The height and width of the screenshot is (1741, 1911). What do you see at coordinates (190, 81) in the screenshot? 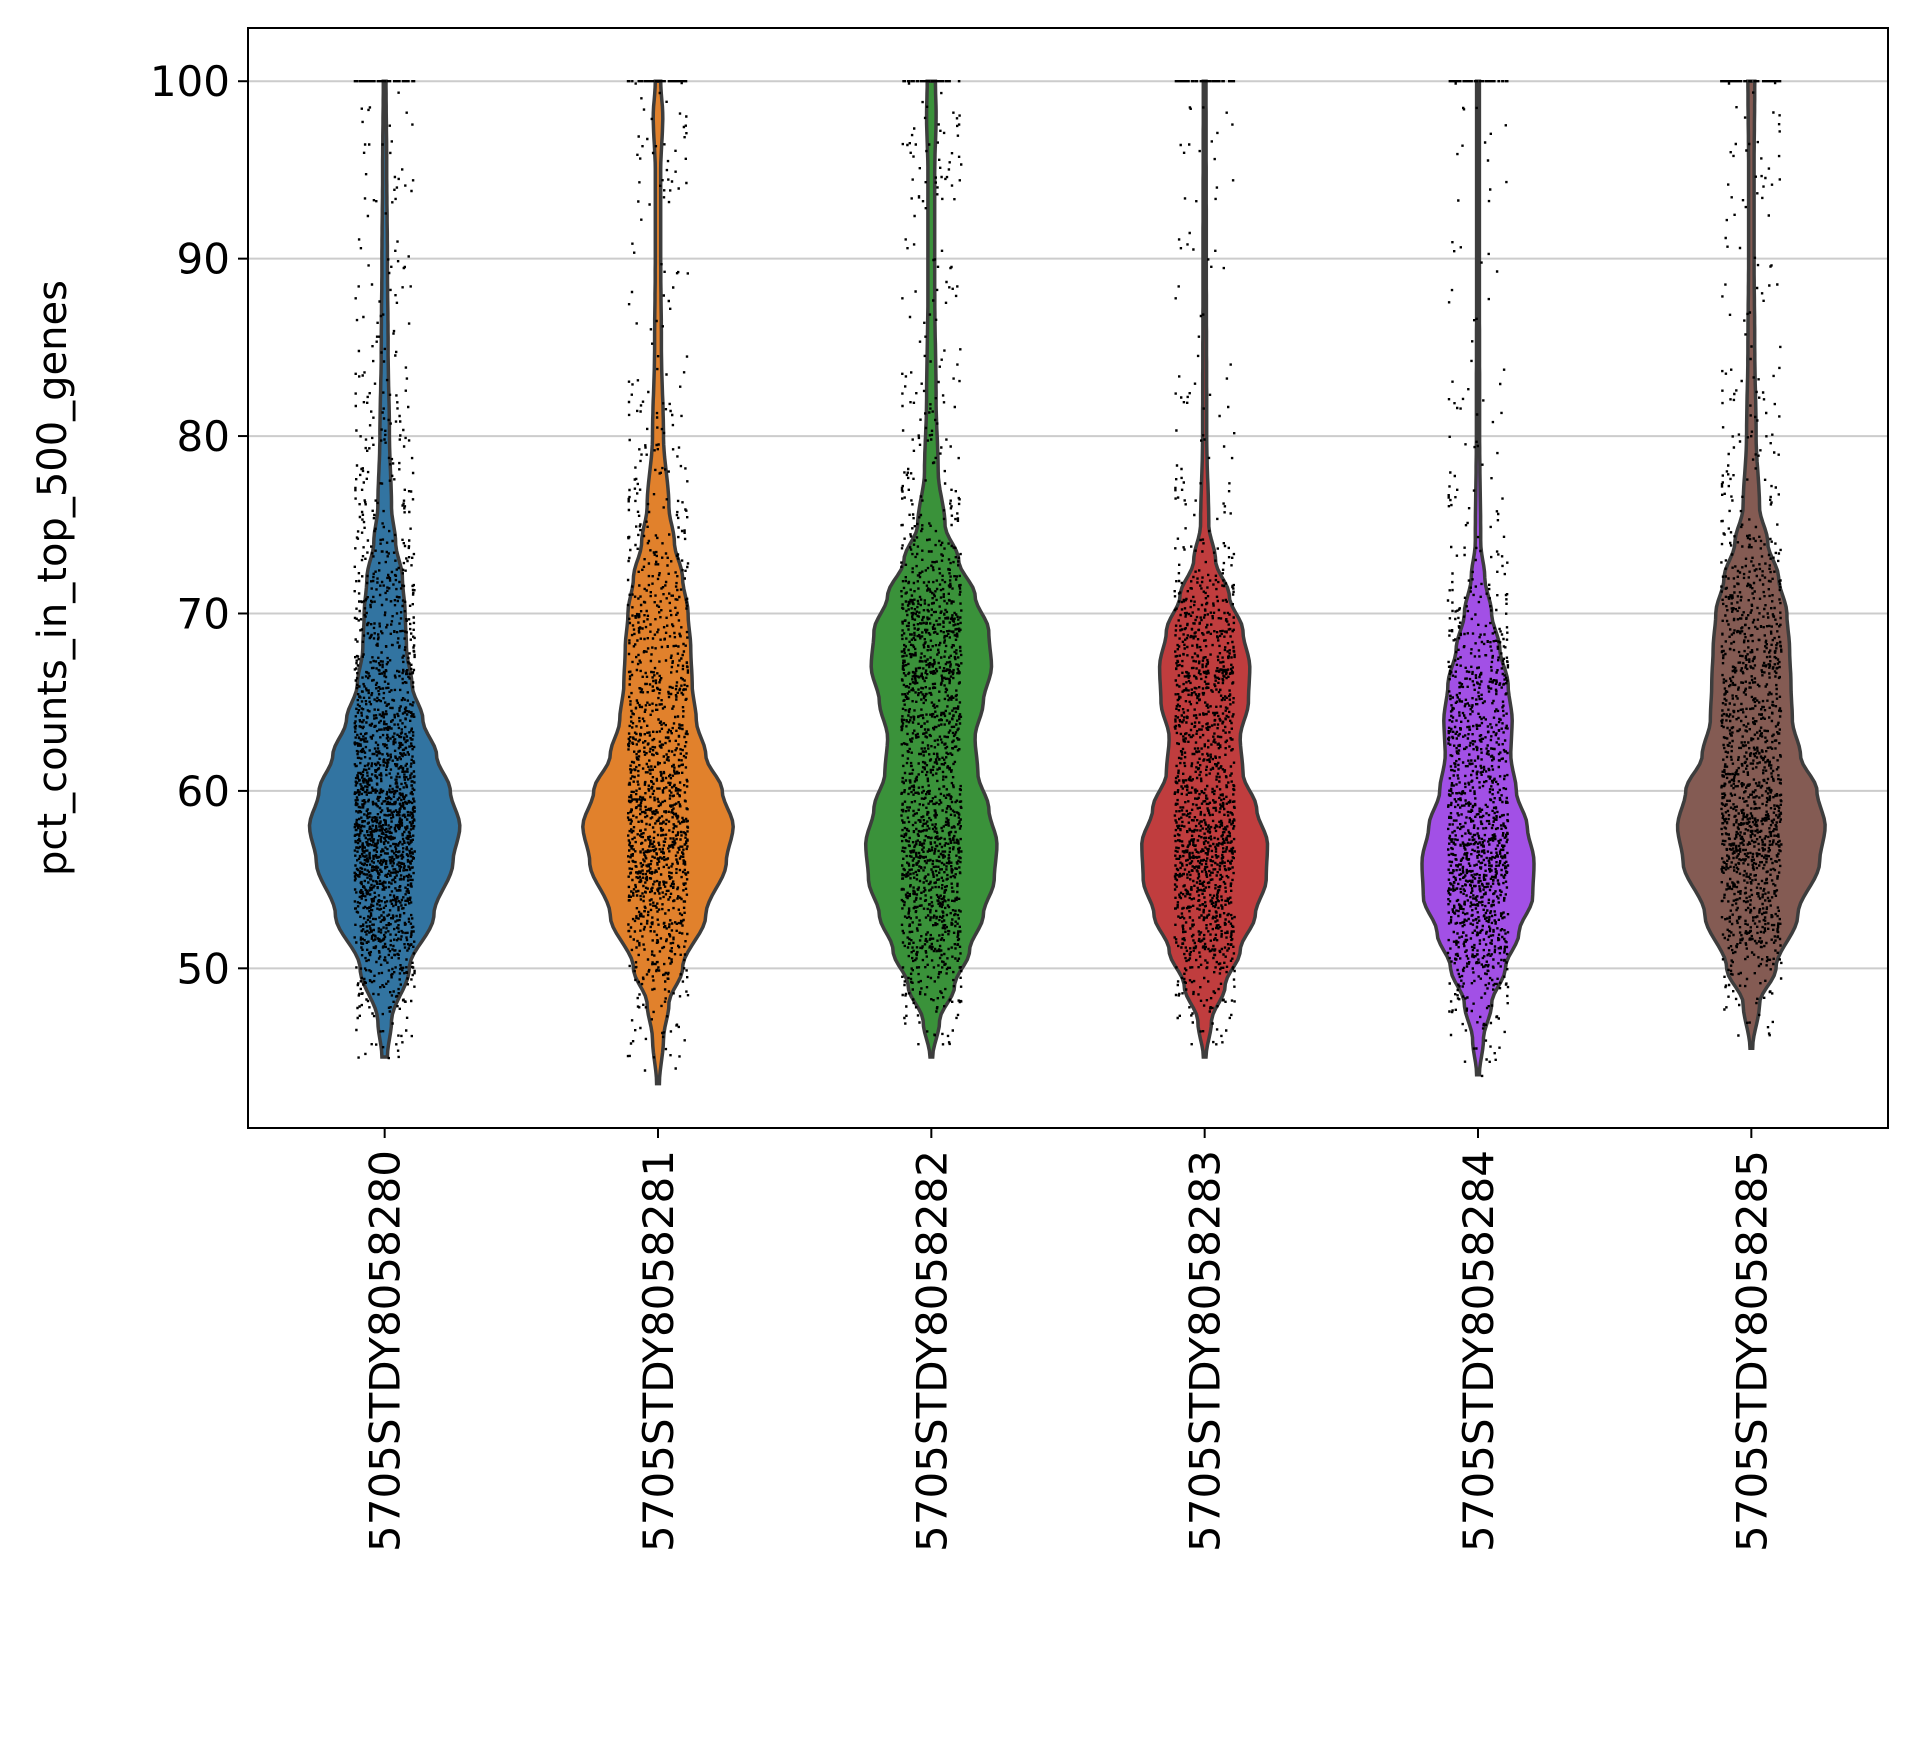
I see `y-tick-label: 100` at bounding box center [190, 81].